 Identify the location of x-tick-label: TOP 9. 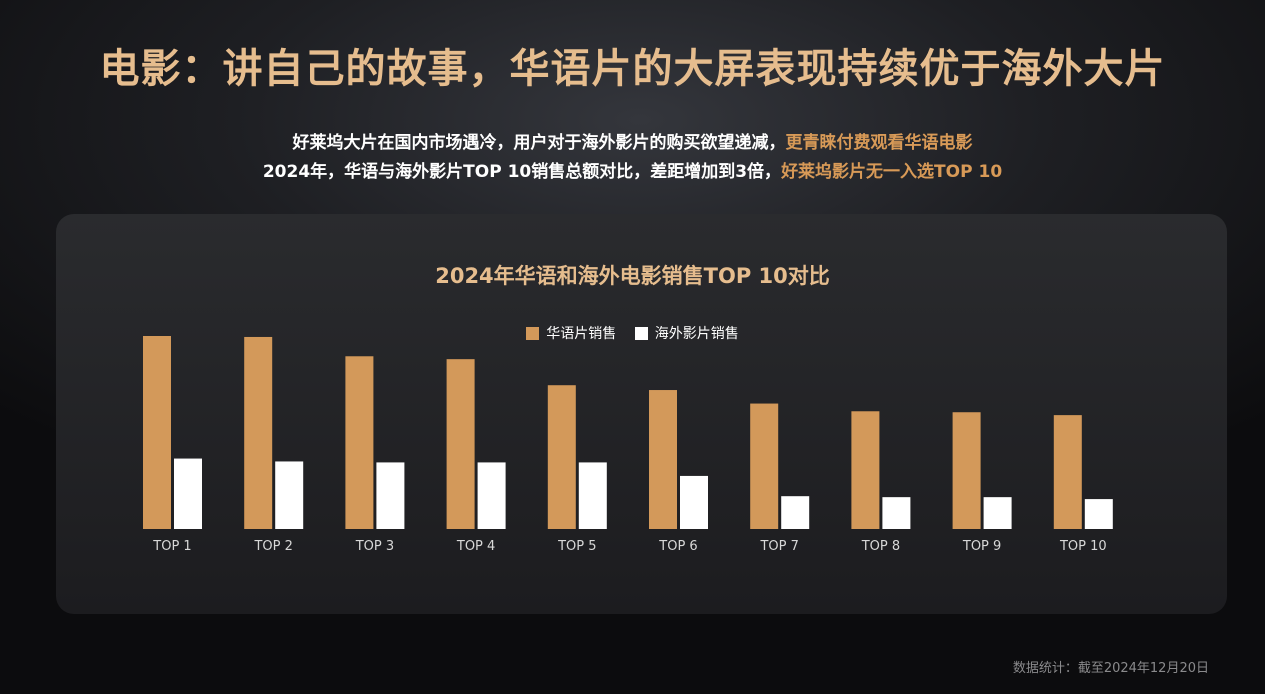
(981, 546).